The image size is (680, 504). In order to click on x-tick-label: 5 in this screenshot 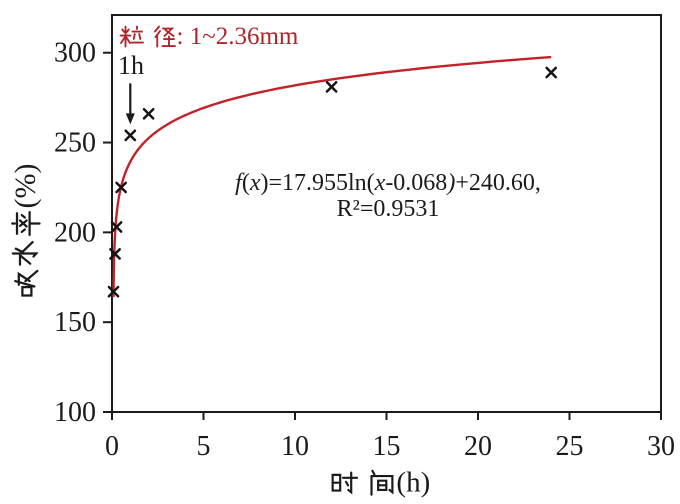, I will do `click(204, 446)`.